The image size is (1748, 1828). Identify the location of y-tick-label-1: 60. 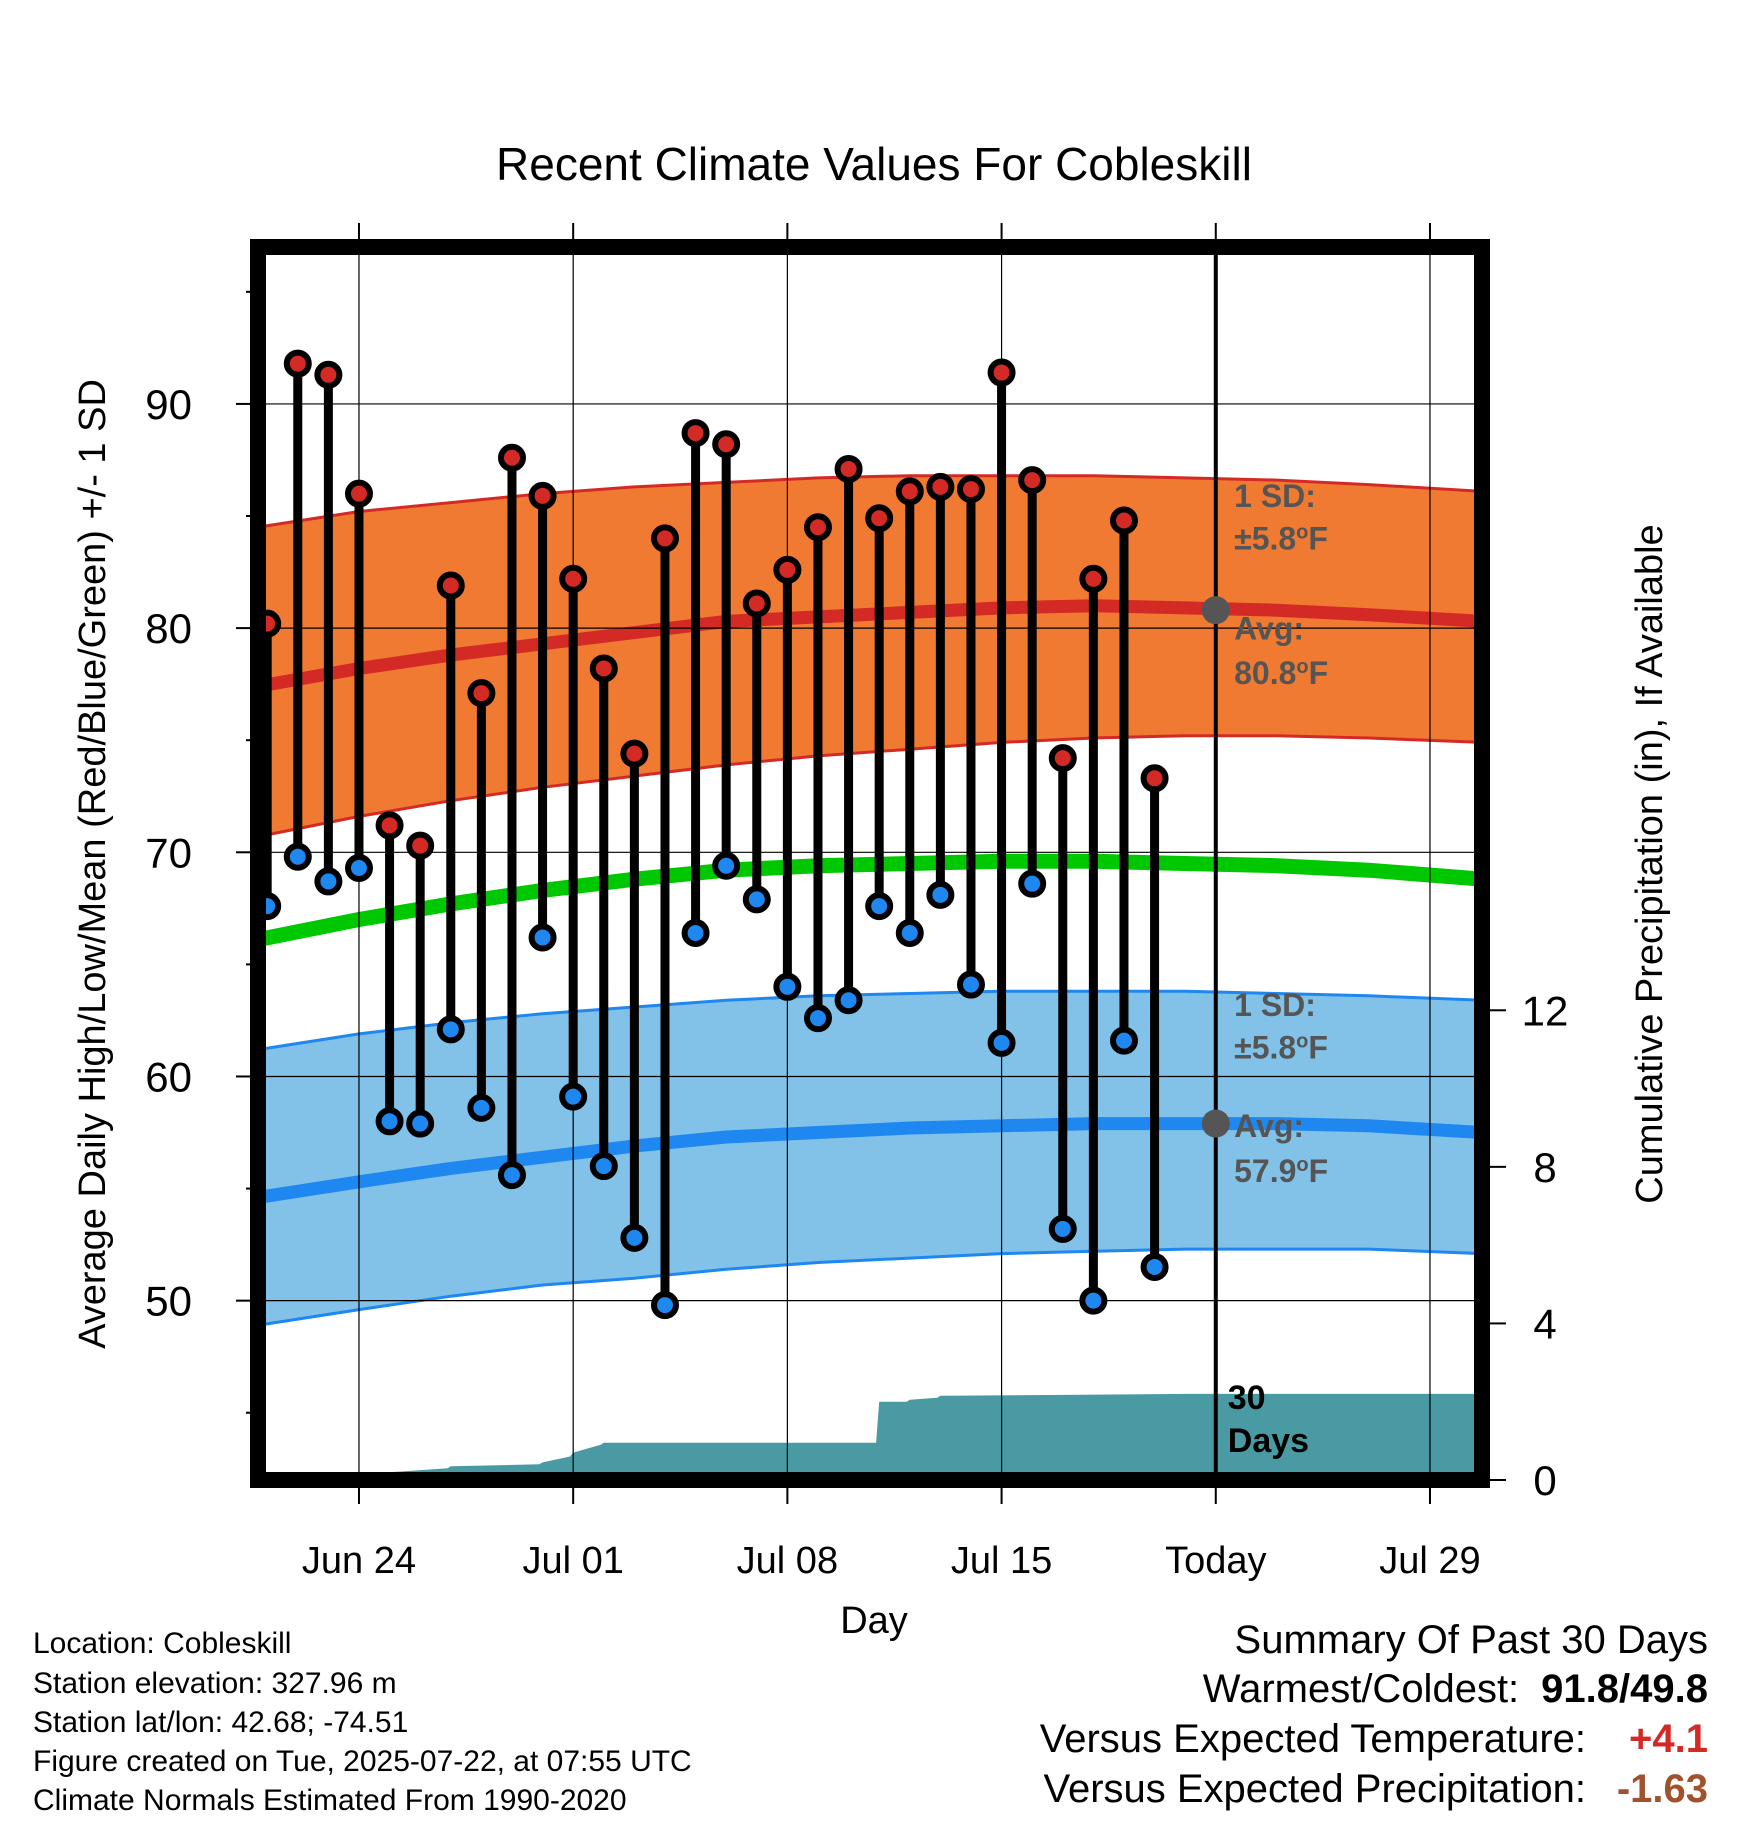
(168, 1076).